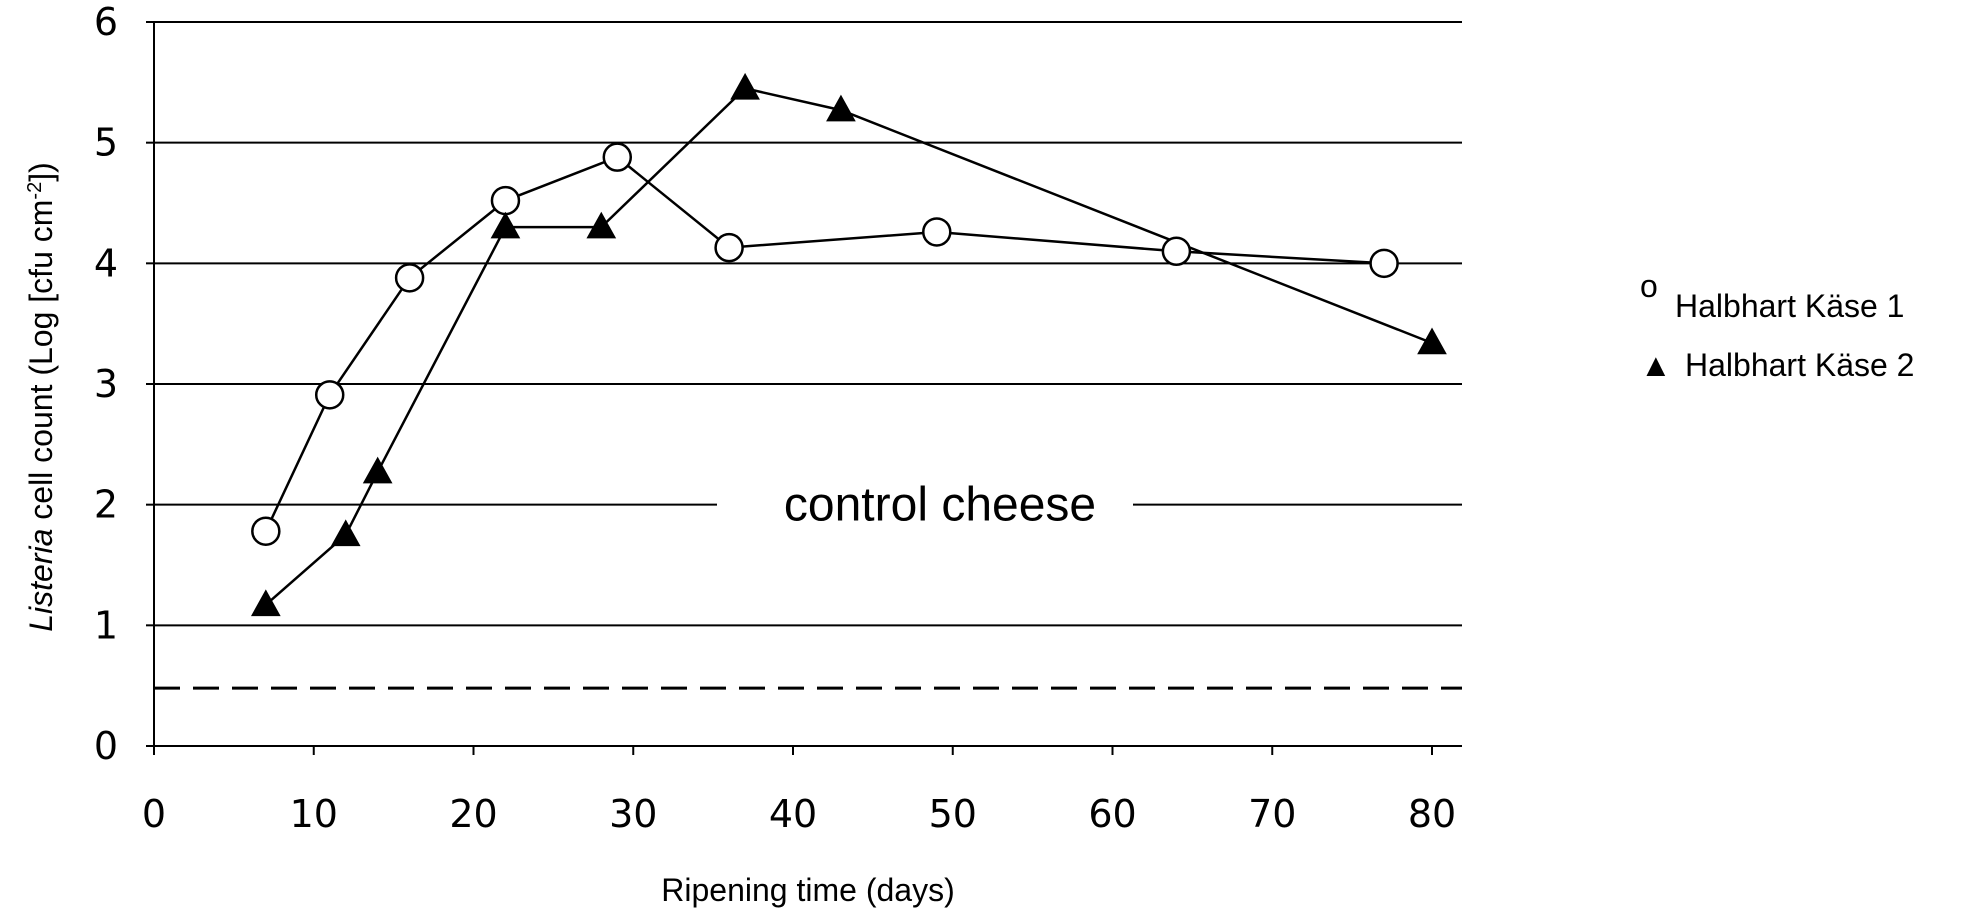  What do you see at coordinates (633, 814) in the screenshot?
I see `x-tick-label-30: 30` at bounding box center [633, 814].